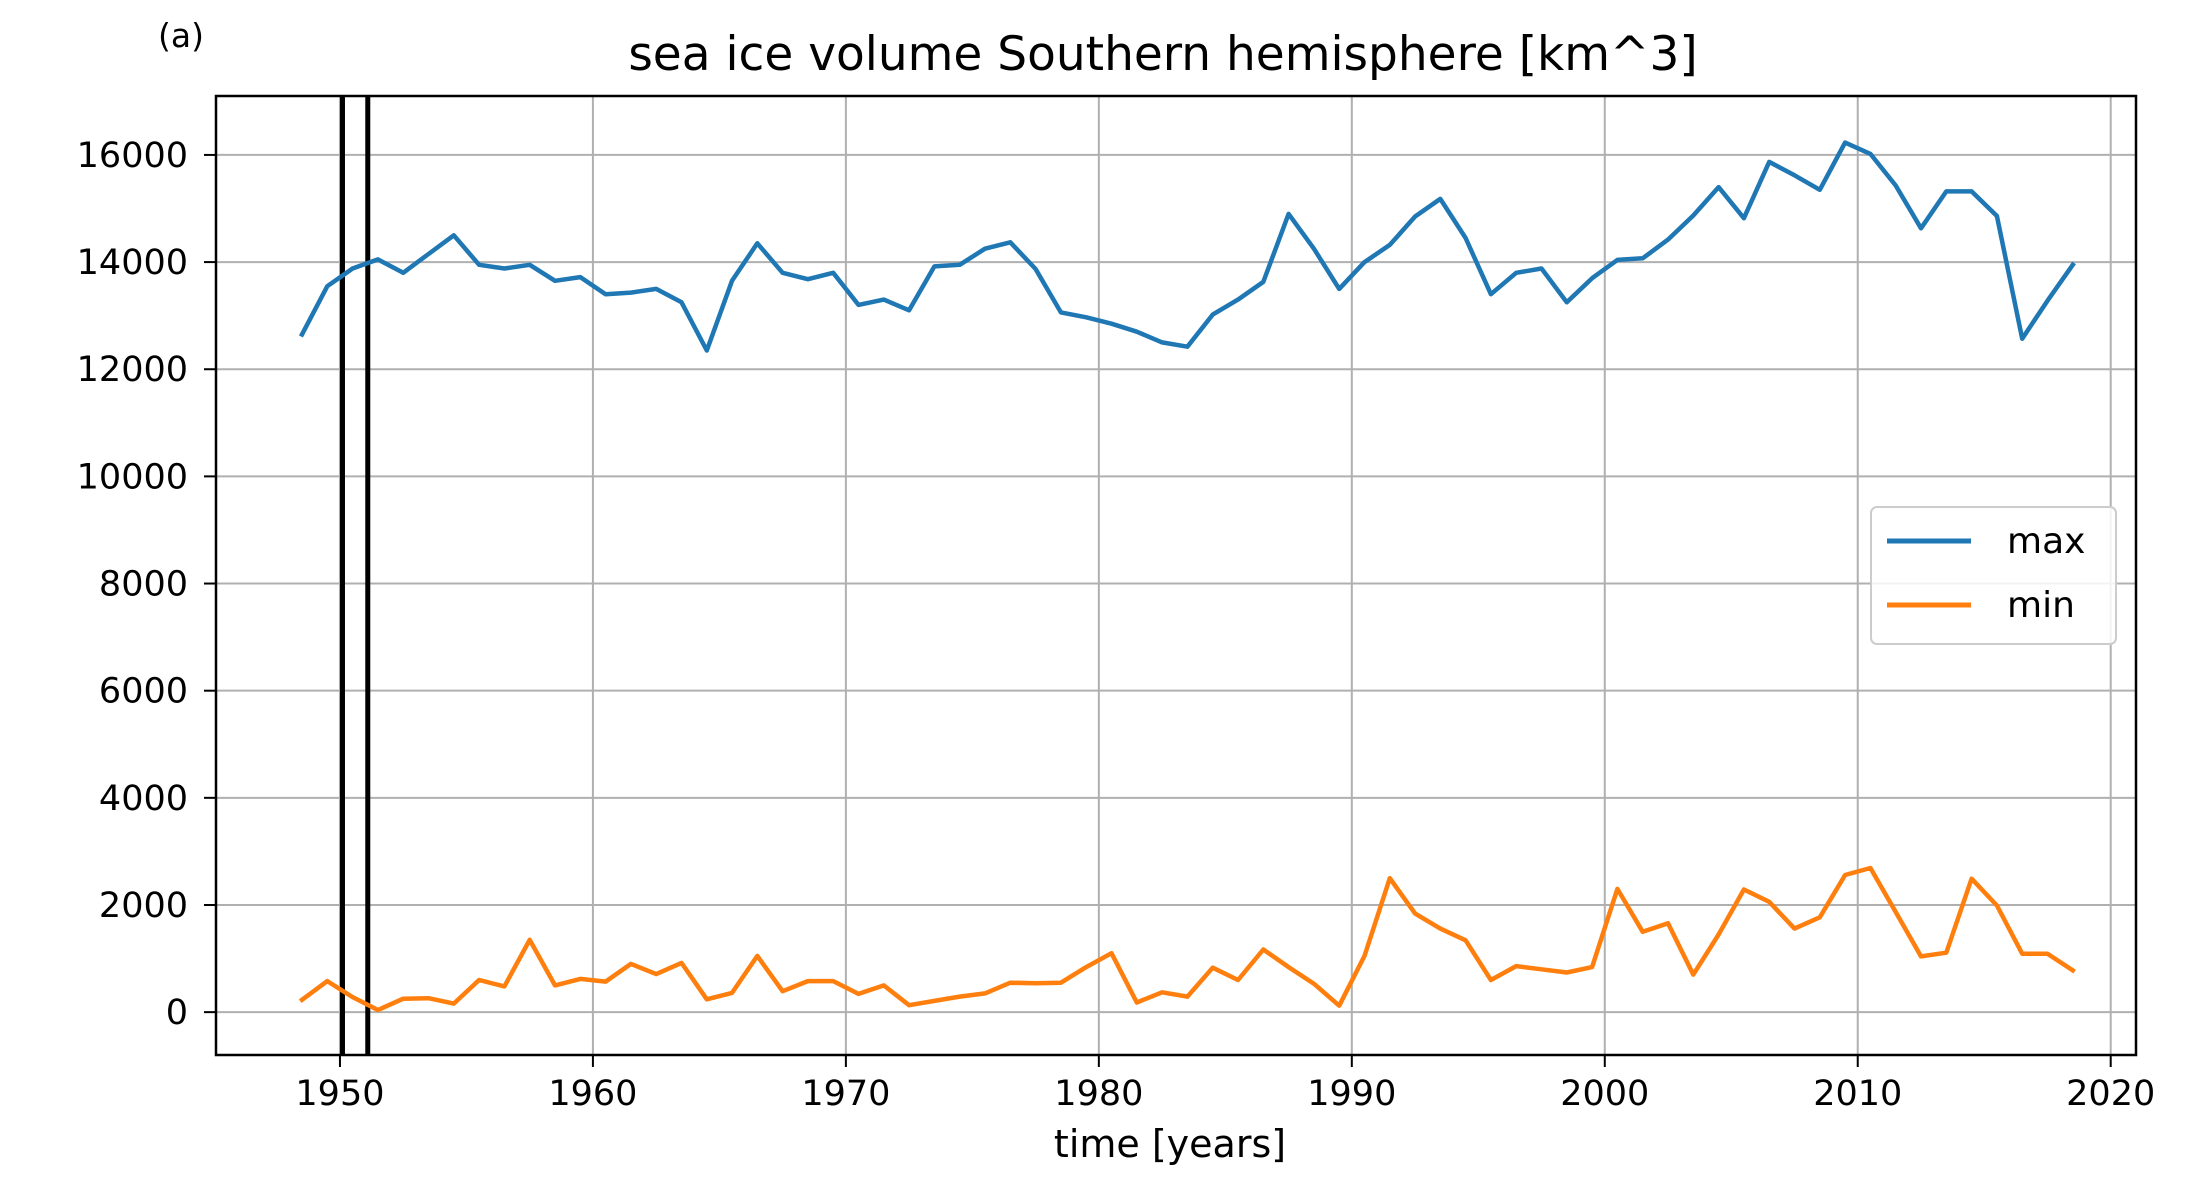 Image resolution: width=2196 pixels, height=1181 pixels. Describe the element at coordinates (1993, 575) in the screenshot. I see `legend: max min` at that location.